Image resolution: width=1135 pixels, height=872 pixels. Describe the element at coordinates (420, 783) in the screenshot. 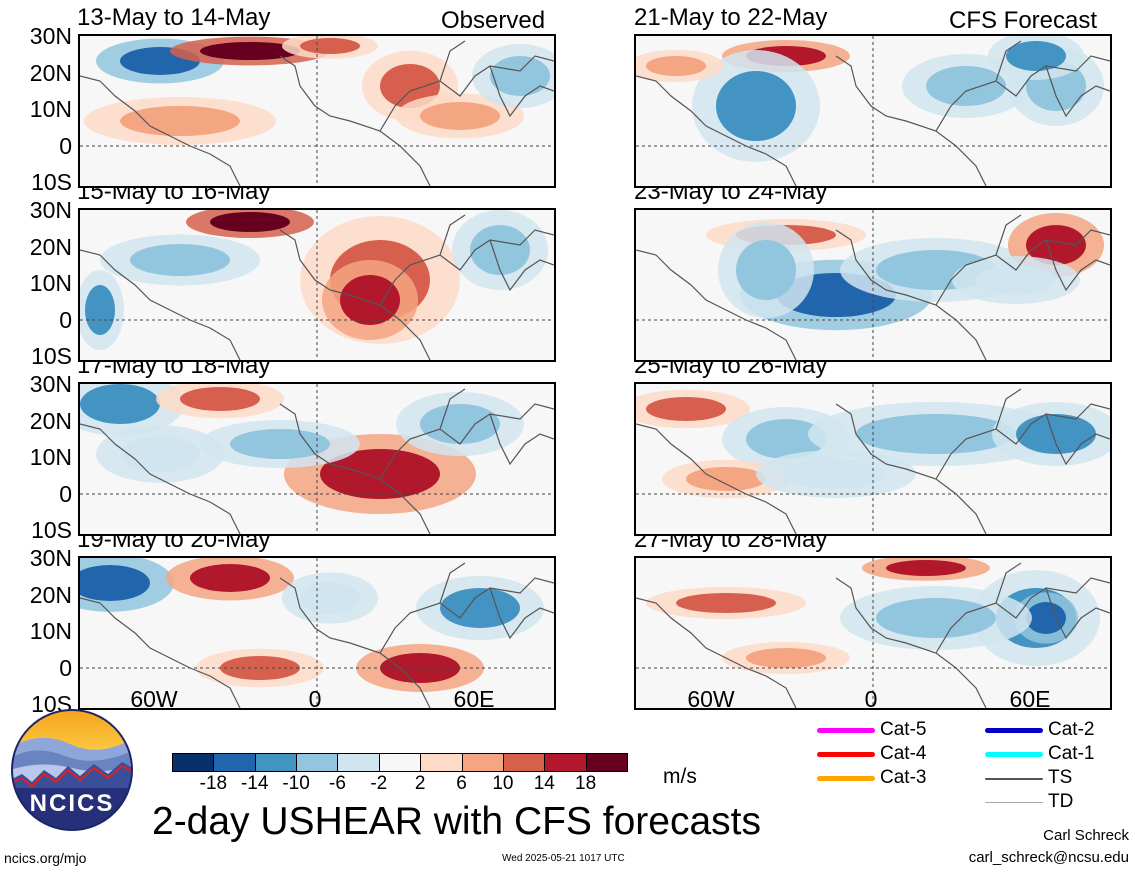

I see `colorbar-tick-label: 2` at that location.